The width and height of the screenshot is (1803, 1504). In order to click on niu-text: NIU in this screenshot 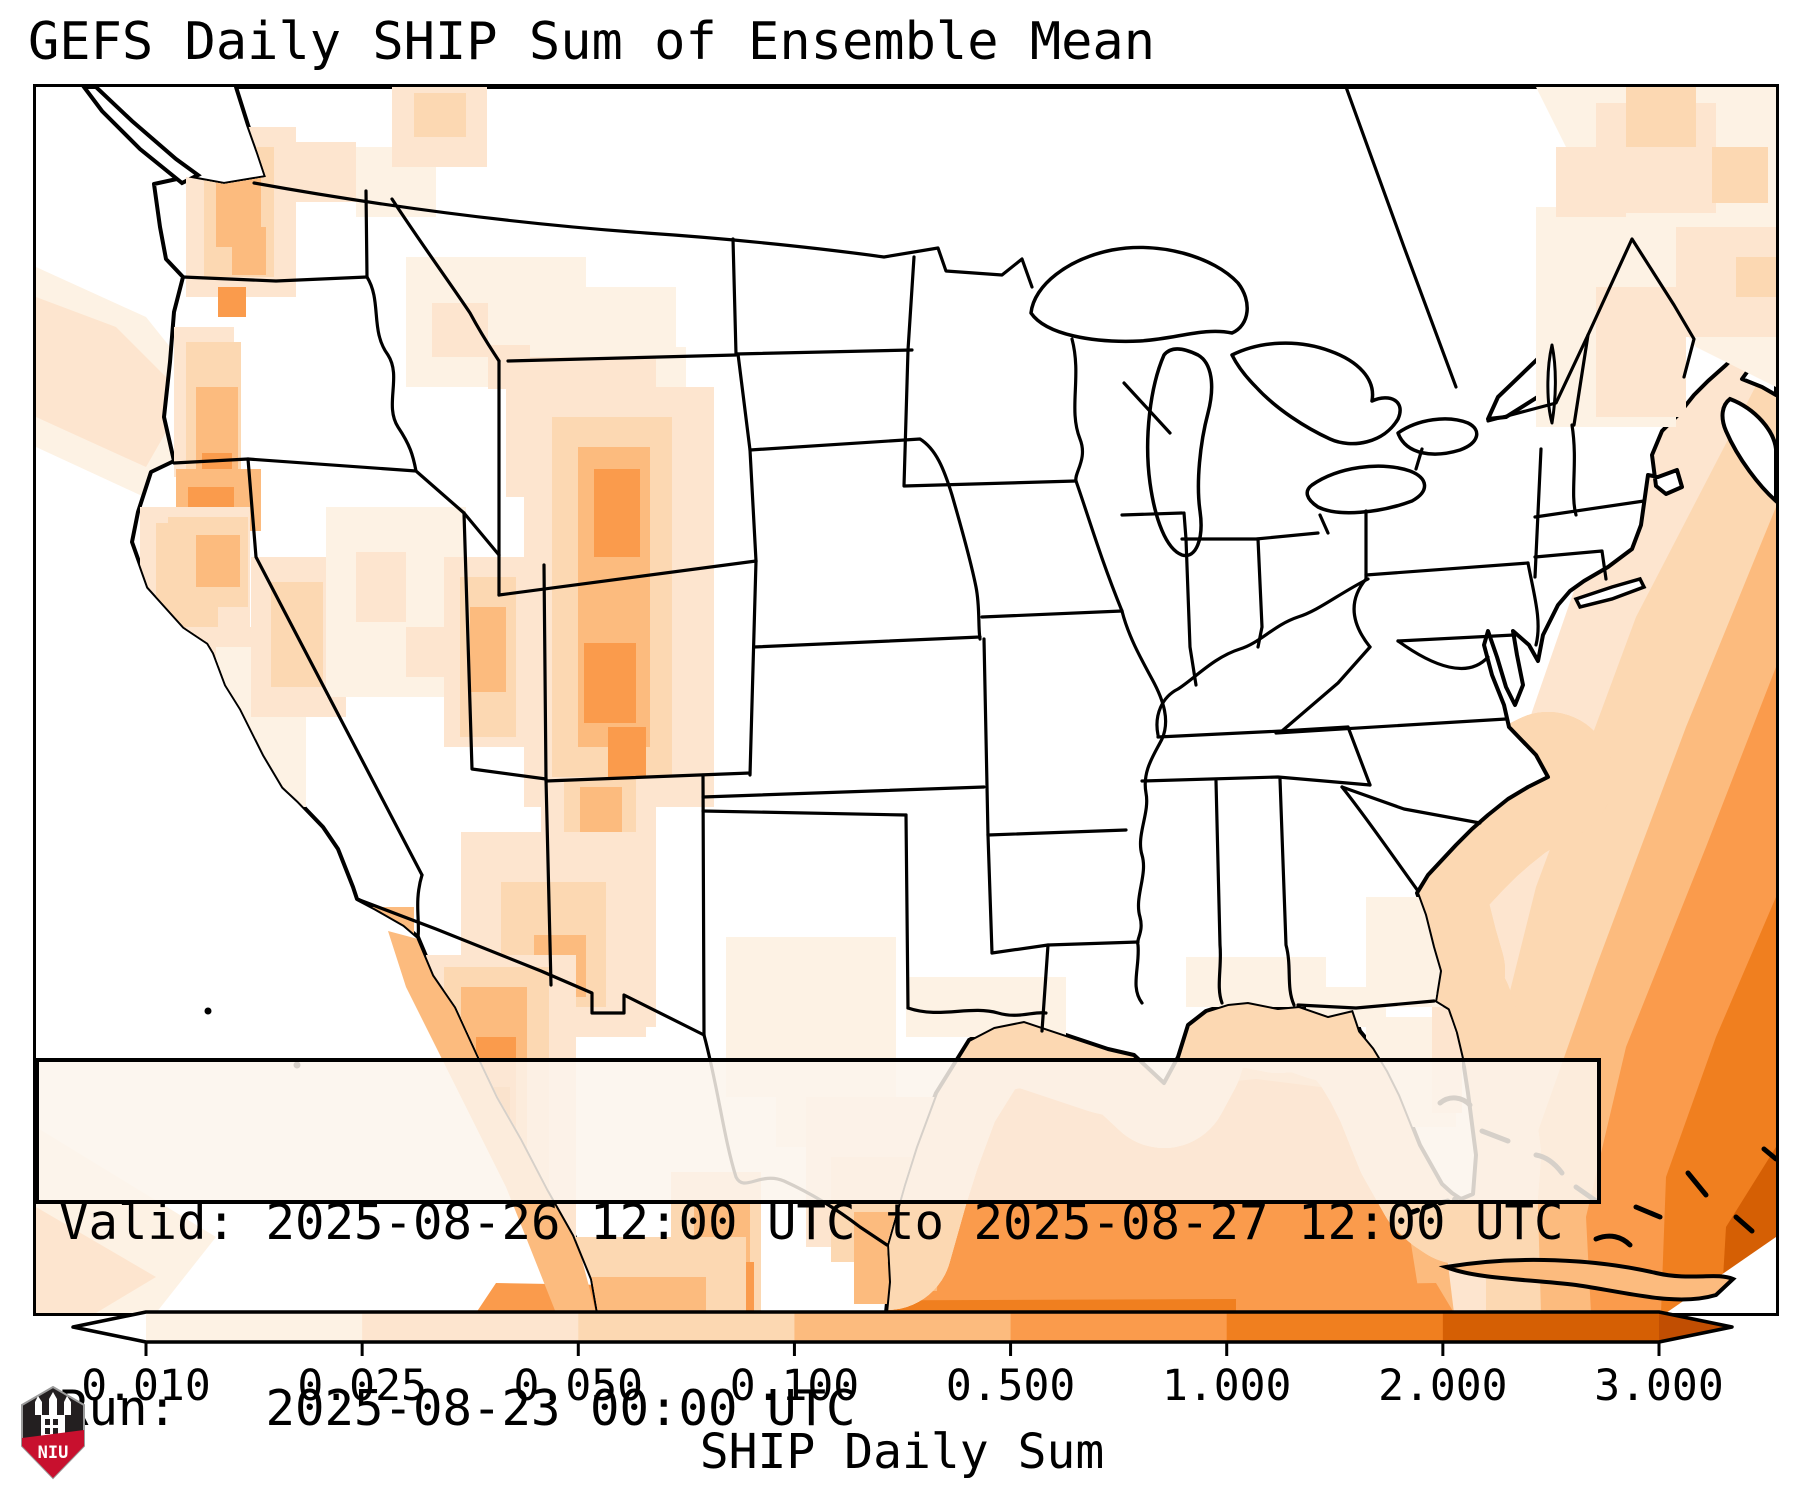, I will do `click(53, 1453)`.